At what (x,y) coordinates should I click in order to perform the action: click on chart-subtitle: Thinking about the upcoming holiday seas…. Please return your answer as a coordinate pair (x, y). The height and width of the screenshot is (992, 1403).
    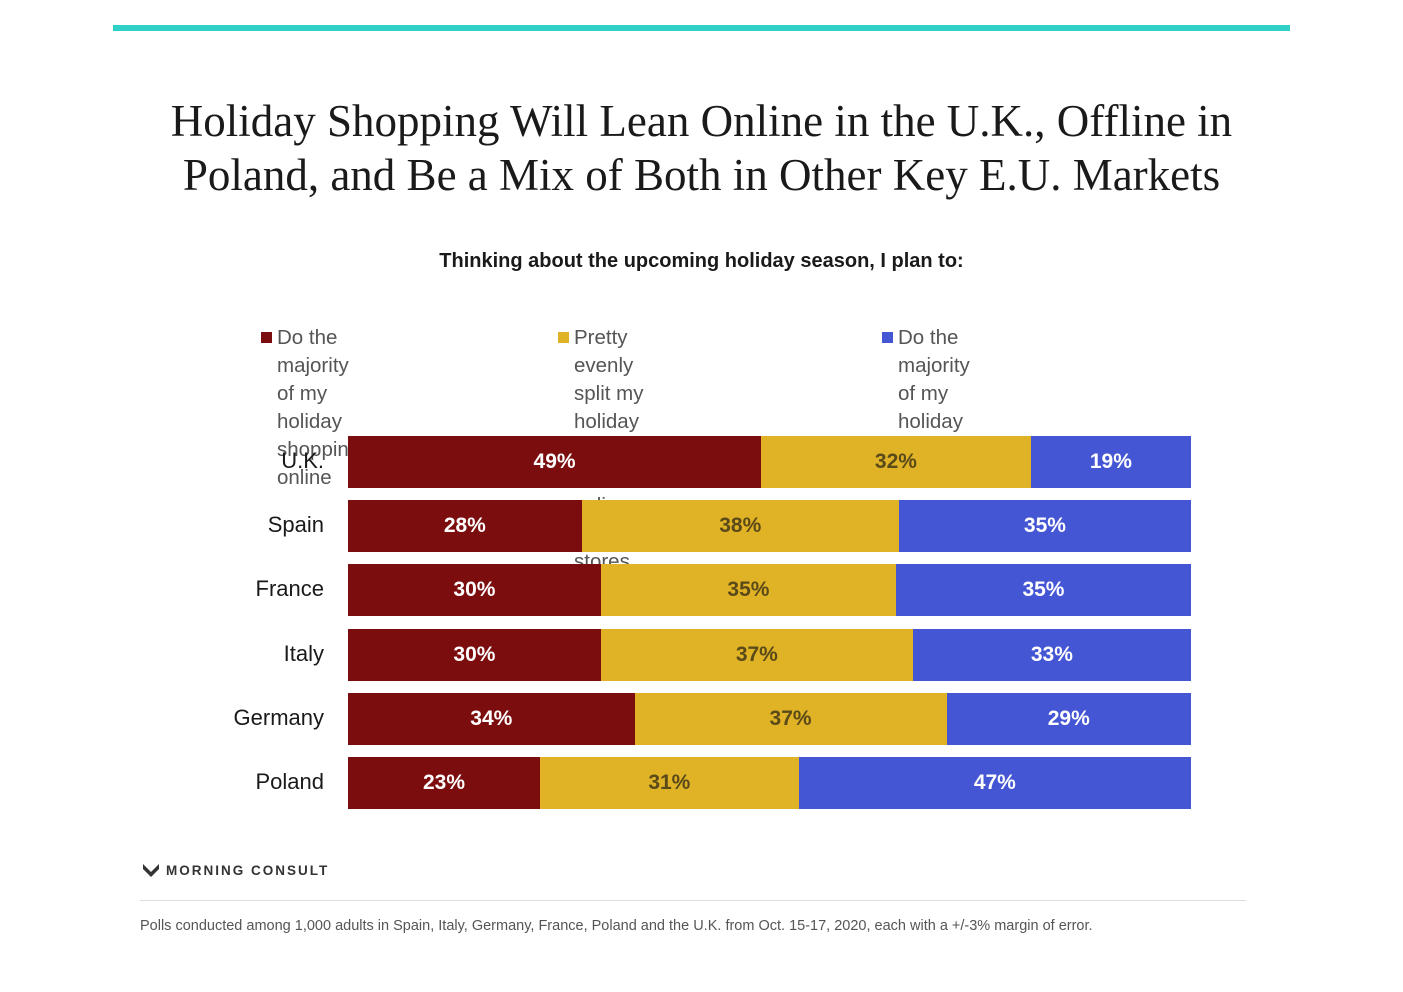
    Looking at the image, I should click on (701, 261).